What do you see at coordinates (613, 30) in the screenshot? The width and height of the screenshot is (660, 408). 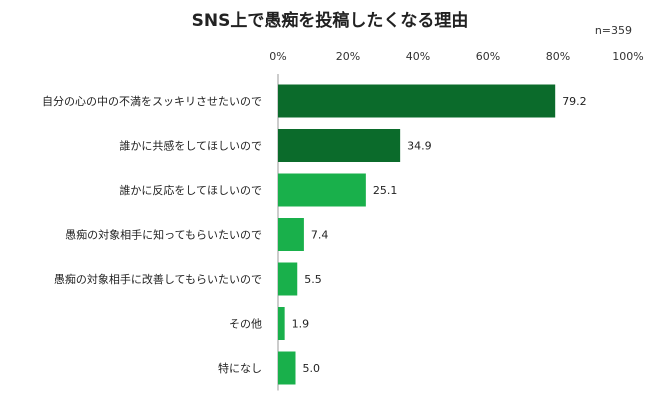 I see `sample-size-note: n=359` at bounding box center [613, 30].